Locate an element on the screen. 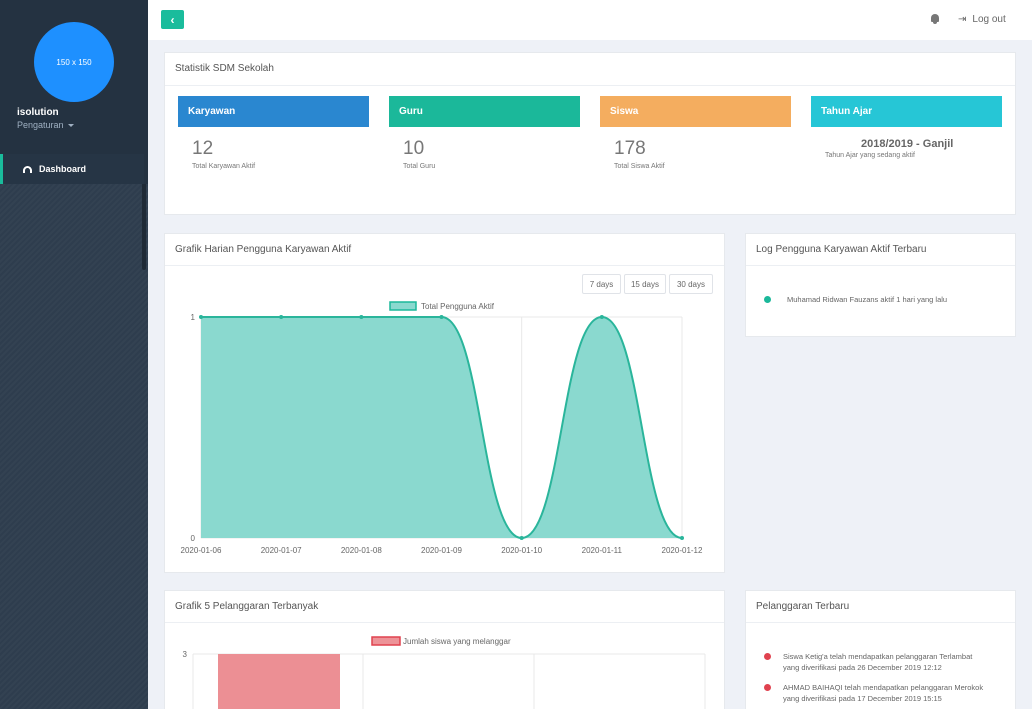 The height and width of the screenshot is (709, 1032). stat-value-guru: 10 is located at coordinates (414, 148).